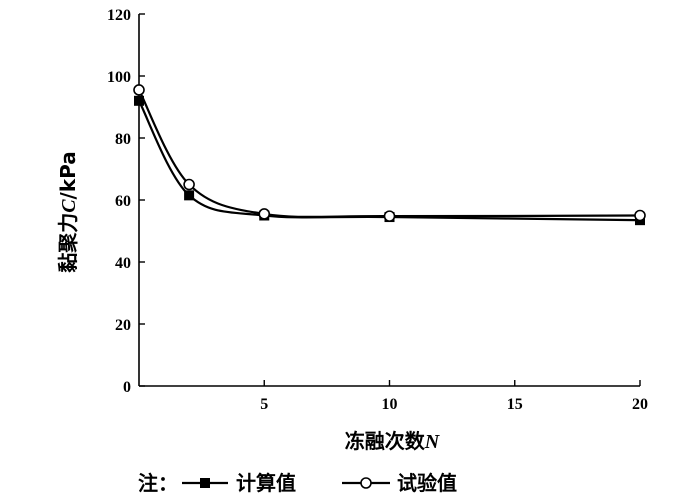 The width and height of the screenshot is (700, 503). I want to click on x-axis-title: 冻融次数N, so click(393, 441).